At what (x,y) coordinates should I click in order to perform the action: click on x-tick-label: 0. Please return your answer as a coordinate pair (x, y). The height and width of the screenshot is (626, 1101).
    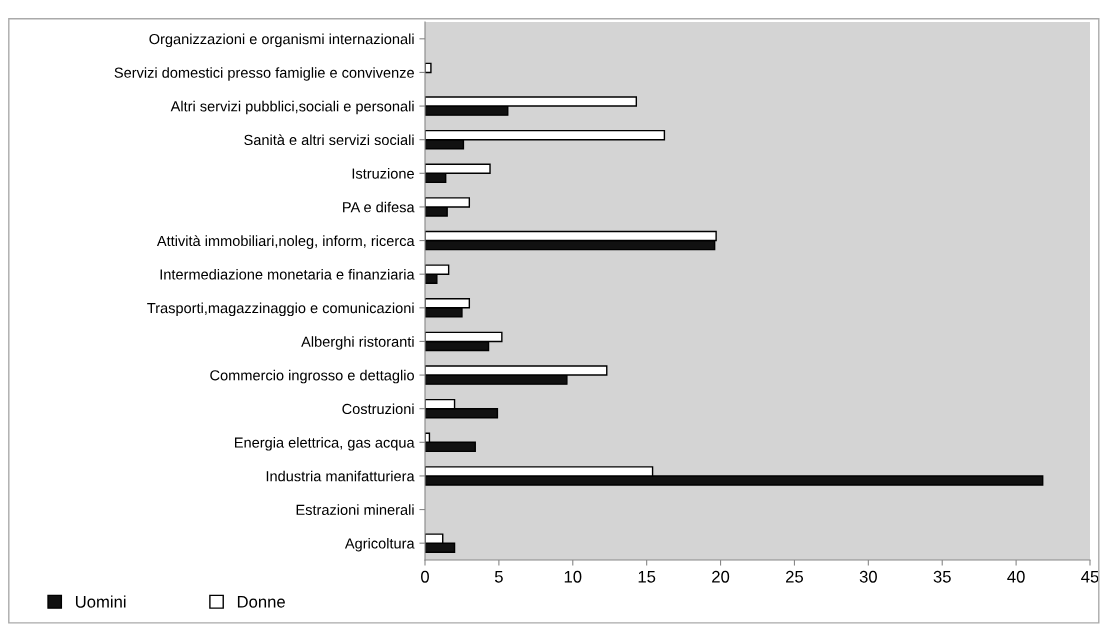
    Looking at the image, I should click on (425, 576).